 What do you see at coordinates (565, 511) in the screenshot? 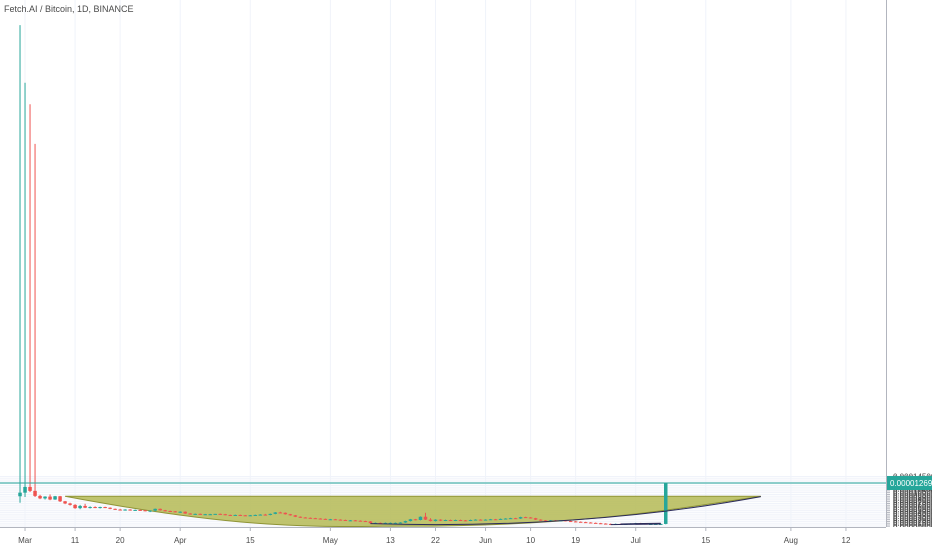
I see `trend-arc` at bounding box center [565, 511].